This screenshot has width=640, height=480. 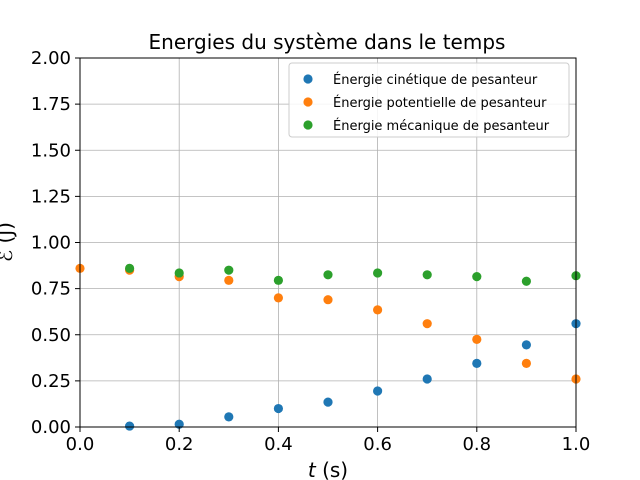 What do you see at coordinates (332, 469) in the screenshot?
I see `x-axis-label-unit: (s)` at bounding box center [332, 469].